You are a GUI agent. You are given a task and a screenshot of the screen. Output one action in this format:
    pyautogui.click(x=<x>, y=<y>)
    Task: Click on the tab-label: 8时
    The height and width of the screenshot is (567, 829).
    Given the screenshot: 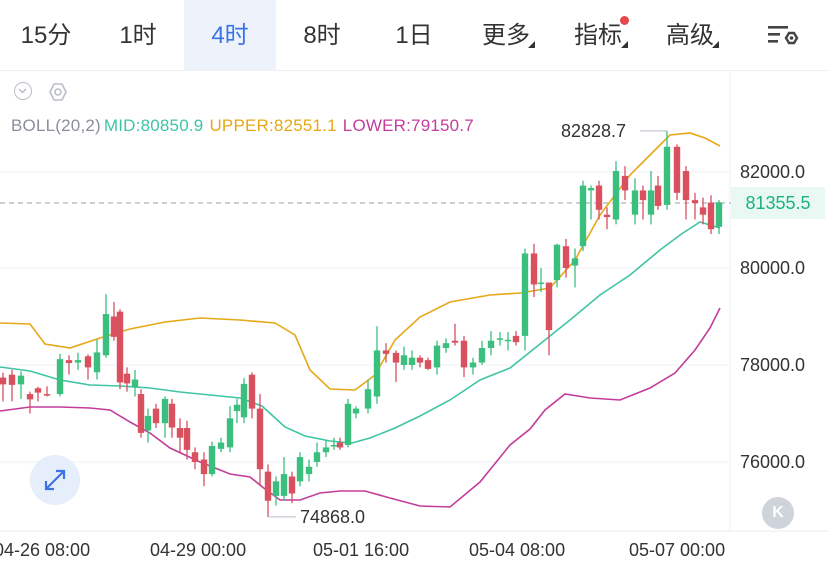 What is the action you would take?
    pyautogui.click(x=322, y=35)
    